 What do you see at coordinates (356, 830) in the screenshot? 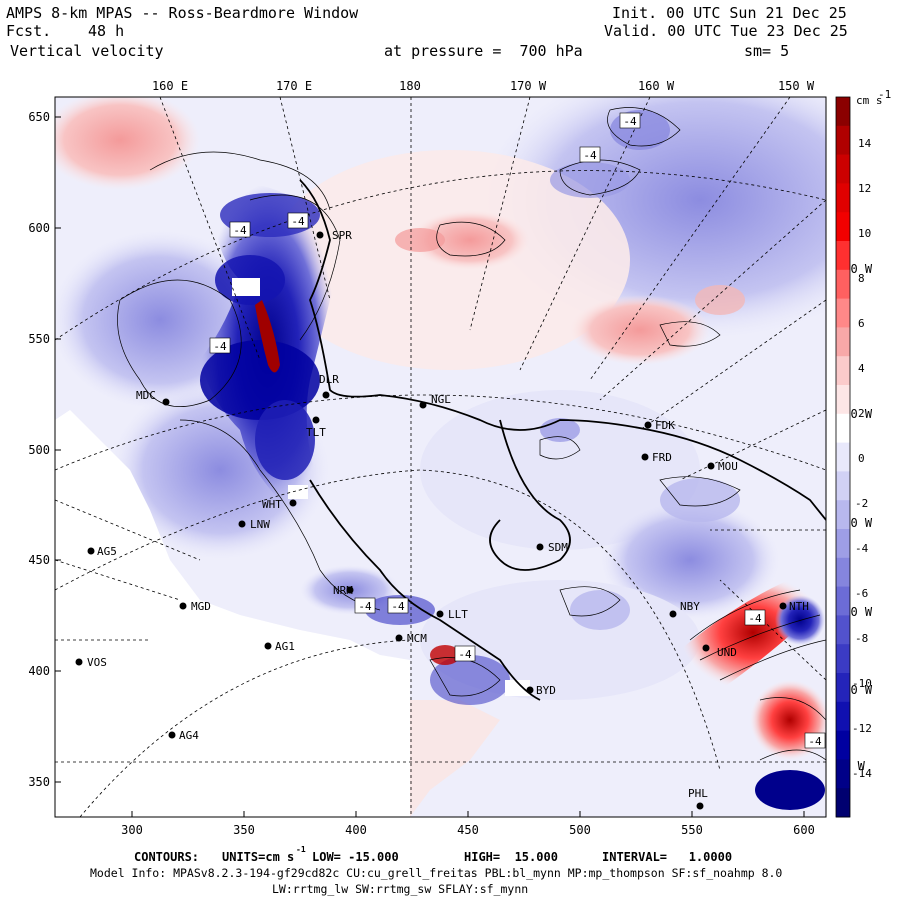
I see `x-tick-label: 400` at bounding box center [356, 830].